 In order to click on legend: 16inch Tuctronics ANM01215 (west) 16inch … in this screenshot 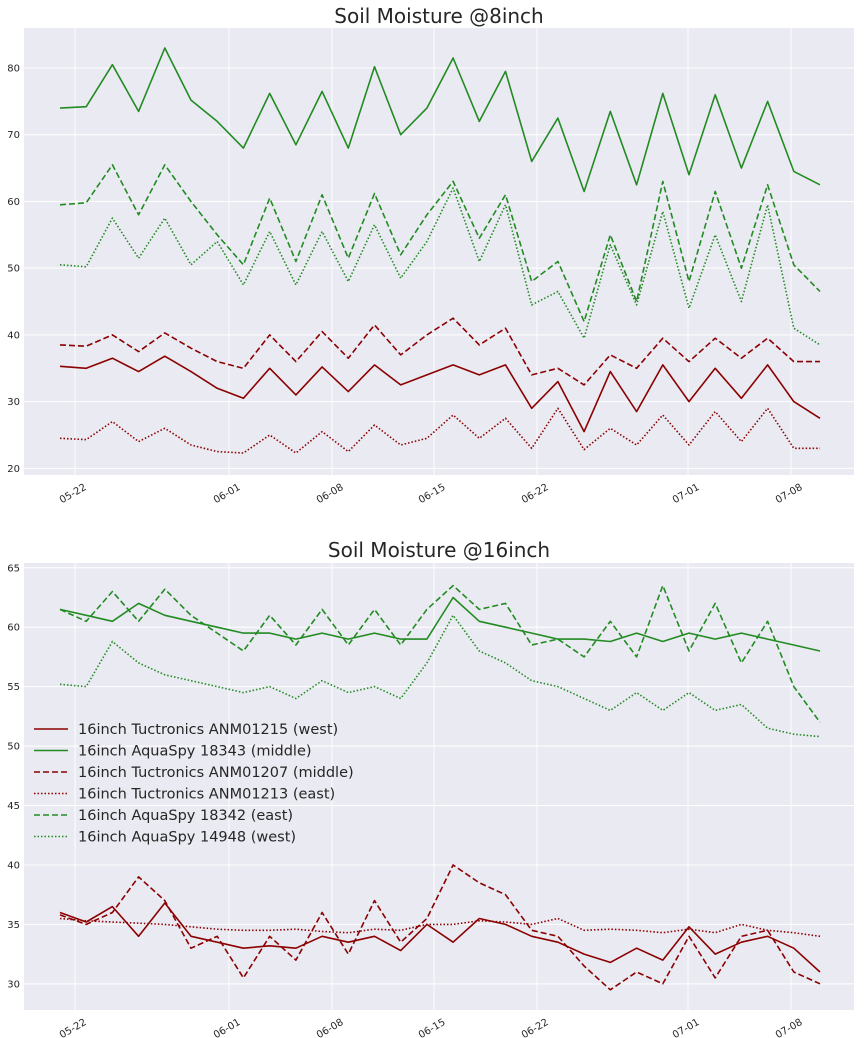, I will do `click(194, 784)`.